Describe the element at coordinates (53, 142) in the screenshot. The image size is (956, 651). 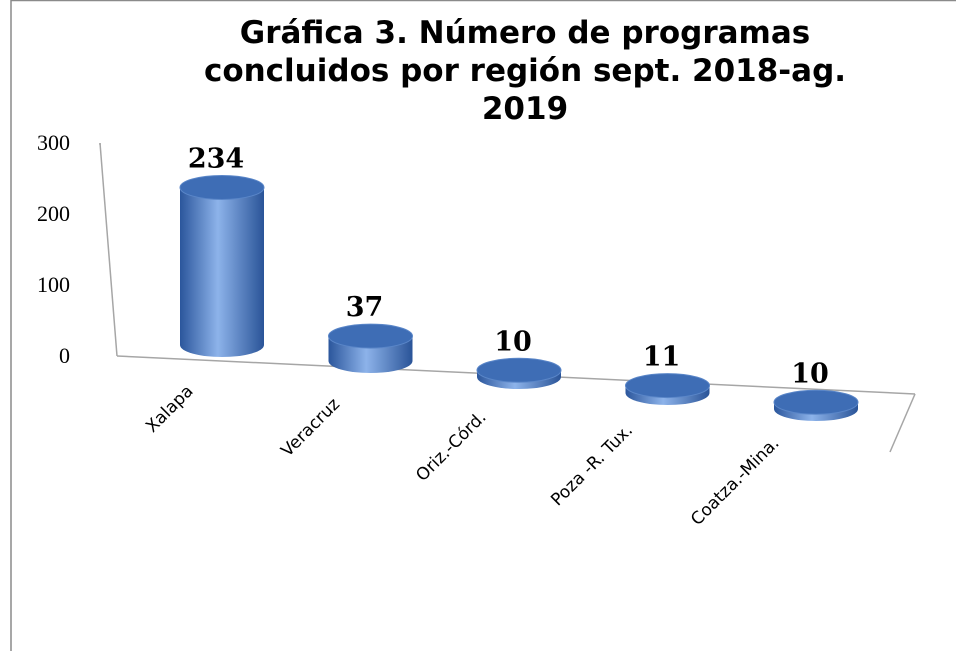
I see `y-tick-label: 300` at that location.